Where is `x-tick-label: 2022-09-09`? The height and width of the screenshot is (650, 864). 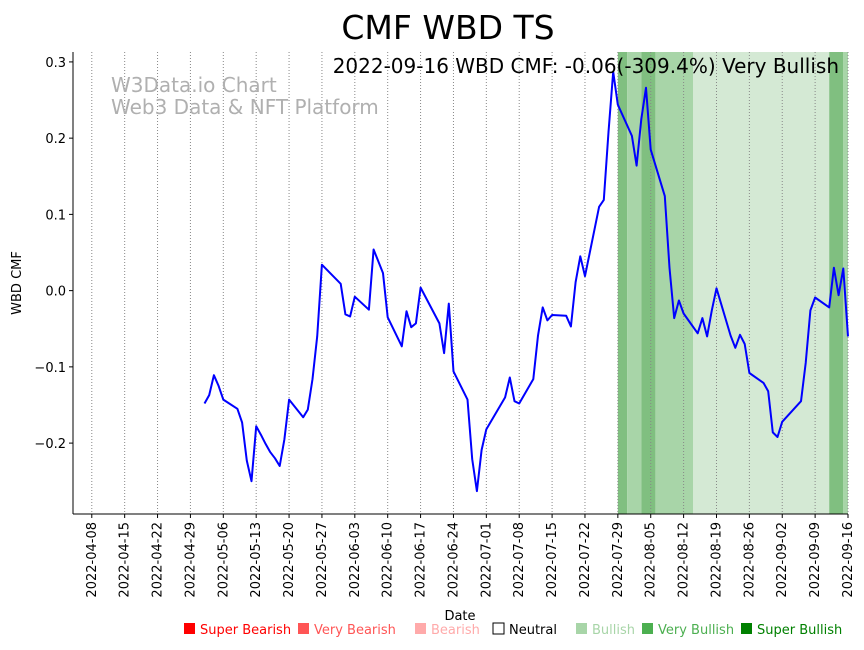 x-tick-label: 2022-09-09 is located at coordinates (815, 560).